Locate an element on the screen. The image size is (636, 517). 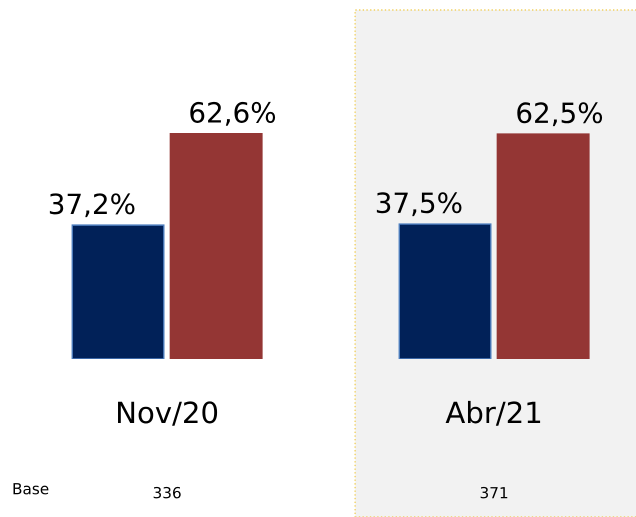
x-tick-label: Nov/20 is located at coordinates (168, 413).